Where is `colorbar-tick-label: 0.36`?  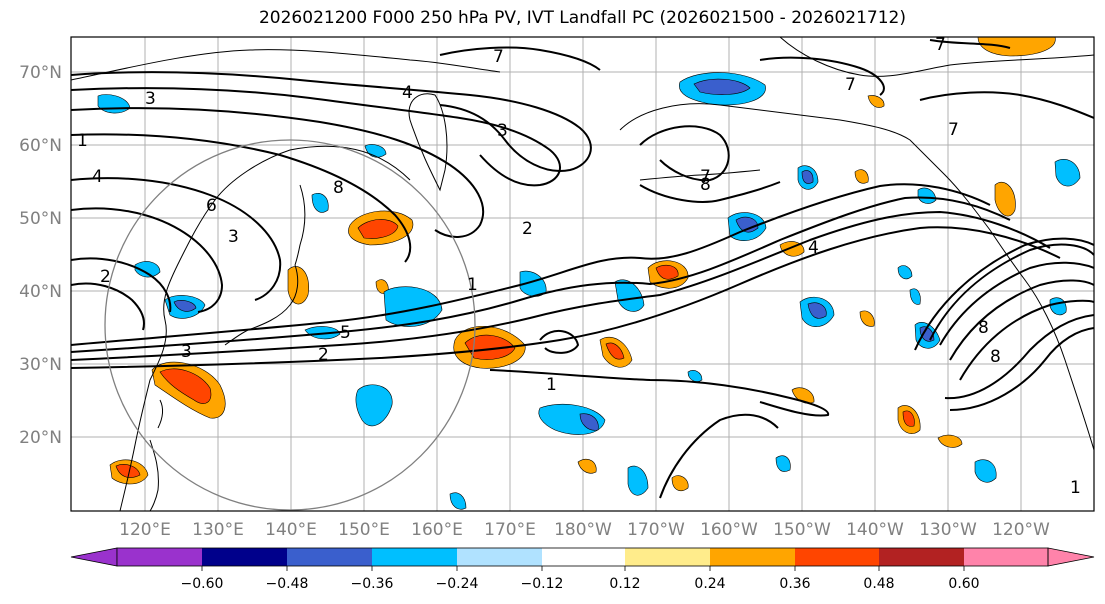
colorbar-tick-label: 0.36 is located at coordinates (794, 584).